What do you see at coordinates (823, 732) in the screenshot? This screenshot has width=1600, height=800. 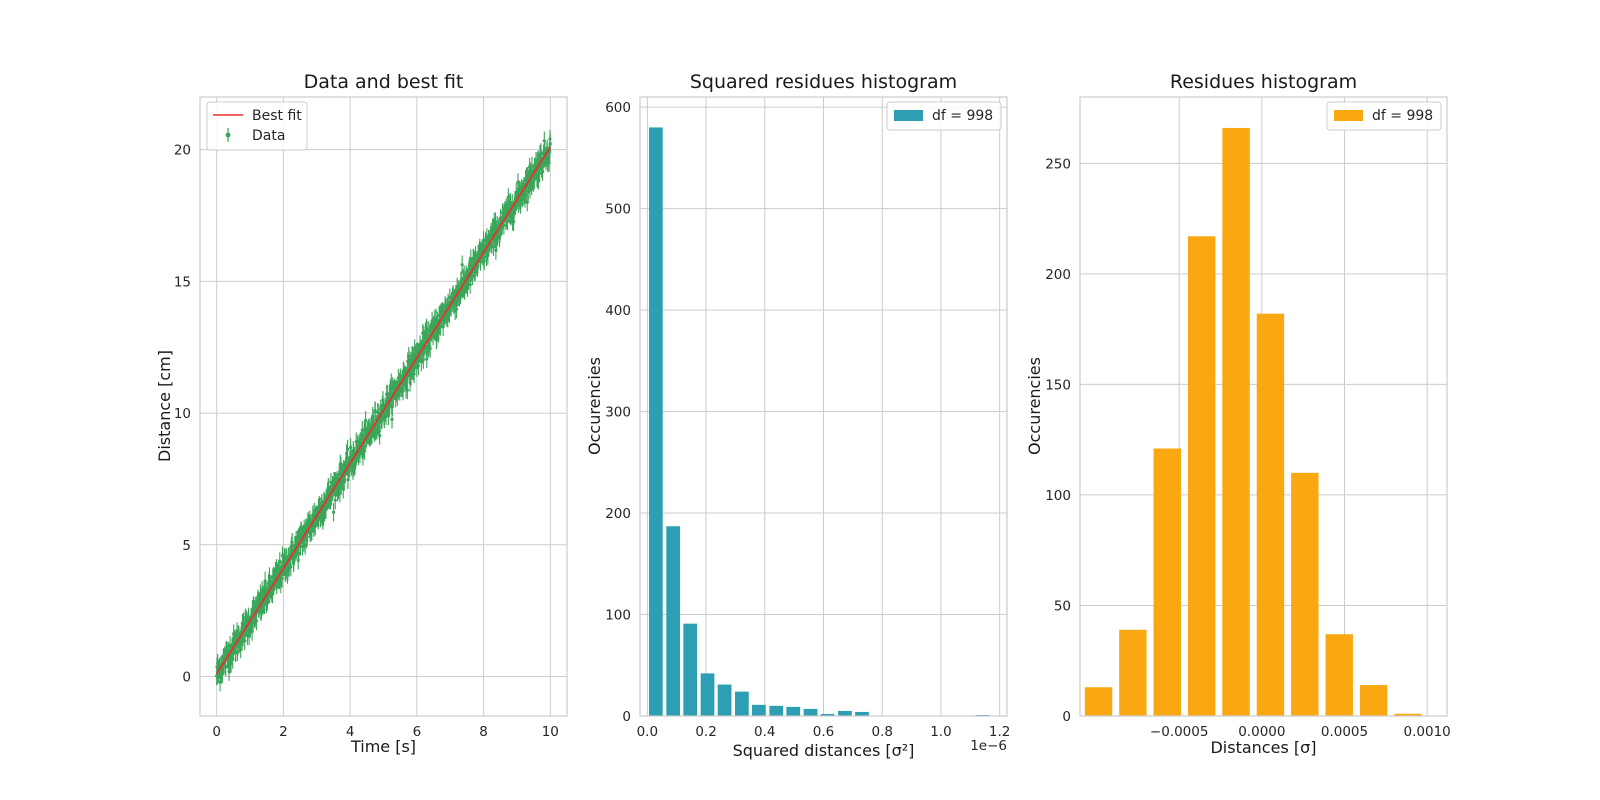 I see `x-tick-label: 0.6` at bounding box center [823, 732].